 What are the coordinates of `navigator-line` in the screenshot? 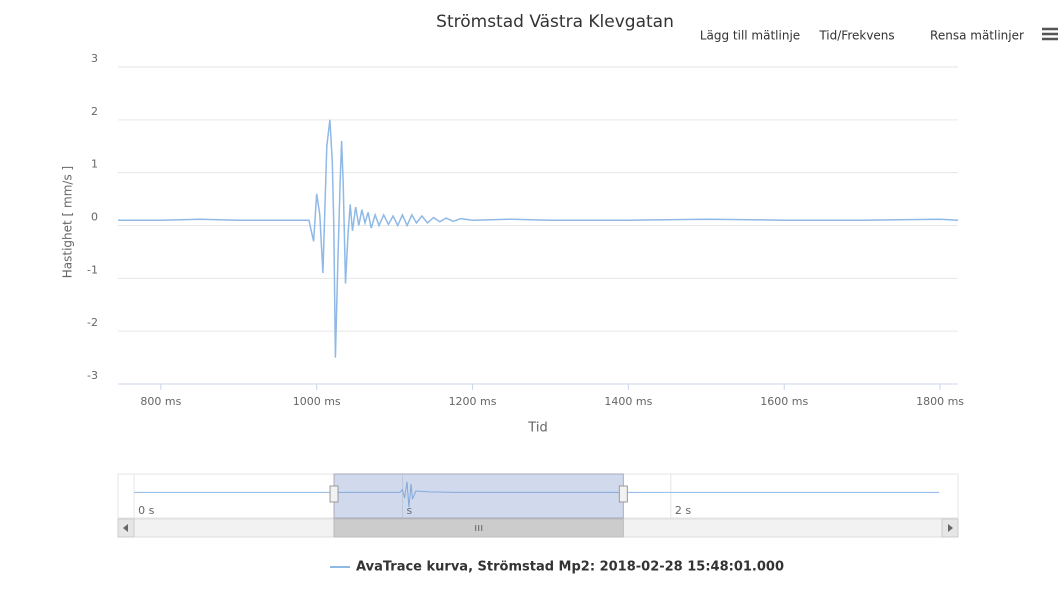 It's located at (537, 494).